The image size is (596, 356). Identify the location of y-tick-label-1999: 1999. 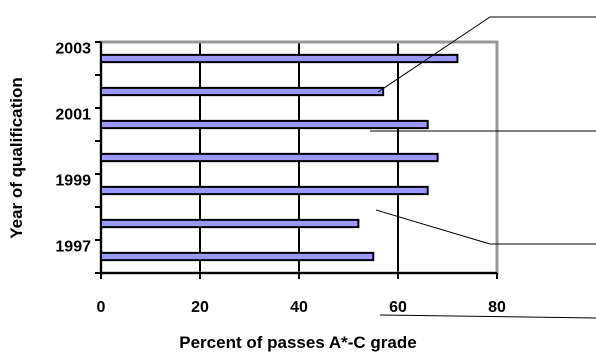
(73, 181).